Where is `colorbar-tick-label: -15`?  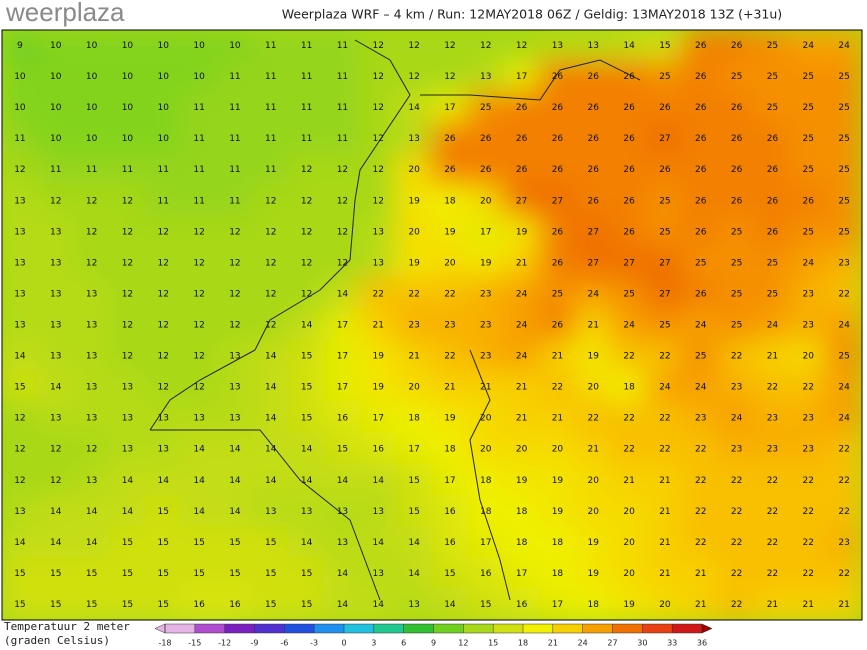 colorbar-tick-label: -15 is located at coordinates (194, 643).